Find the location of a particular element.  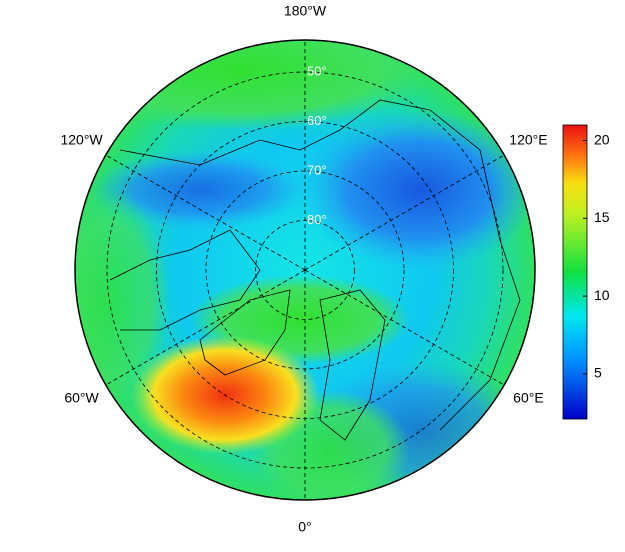

longitude-label: 180°W is located at coordinates (305, 11).